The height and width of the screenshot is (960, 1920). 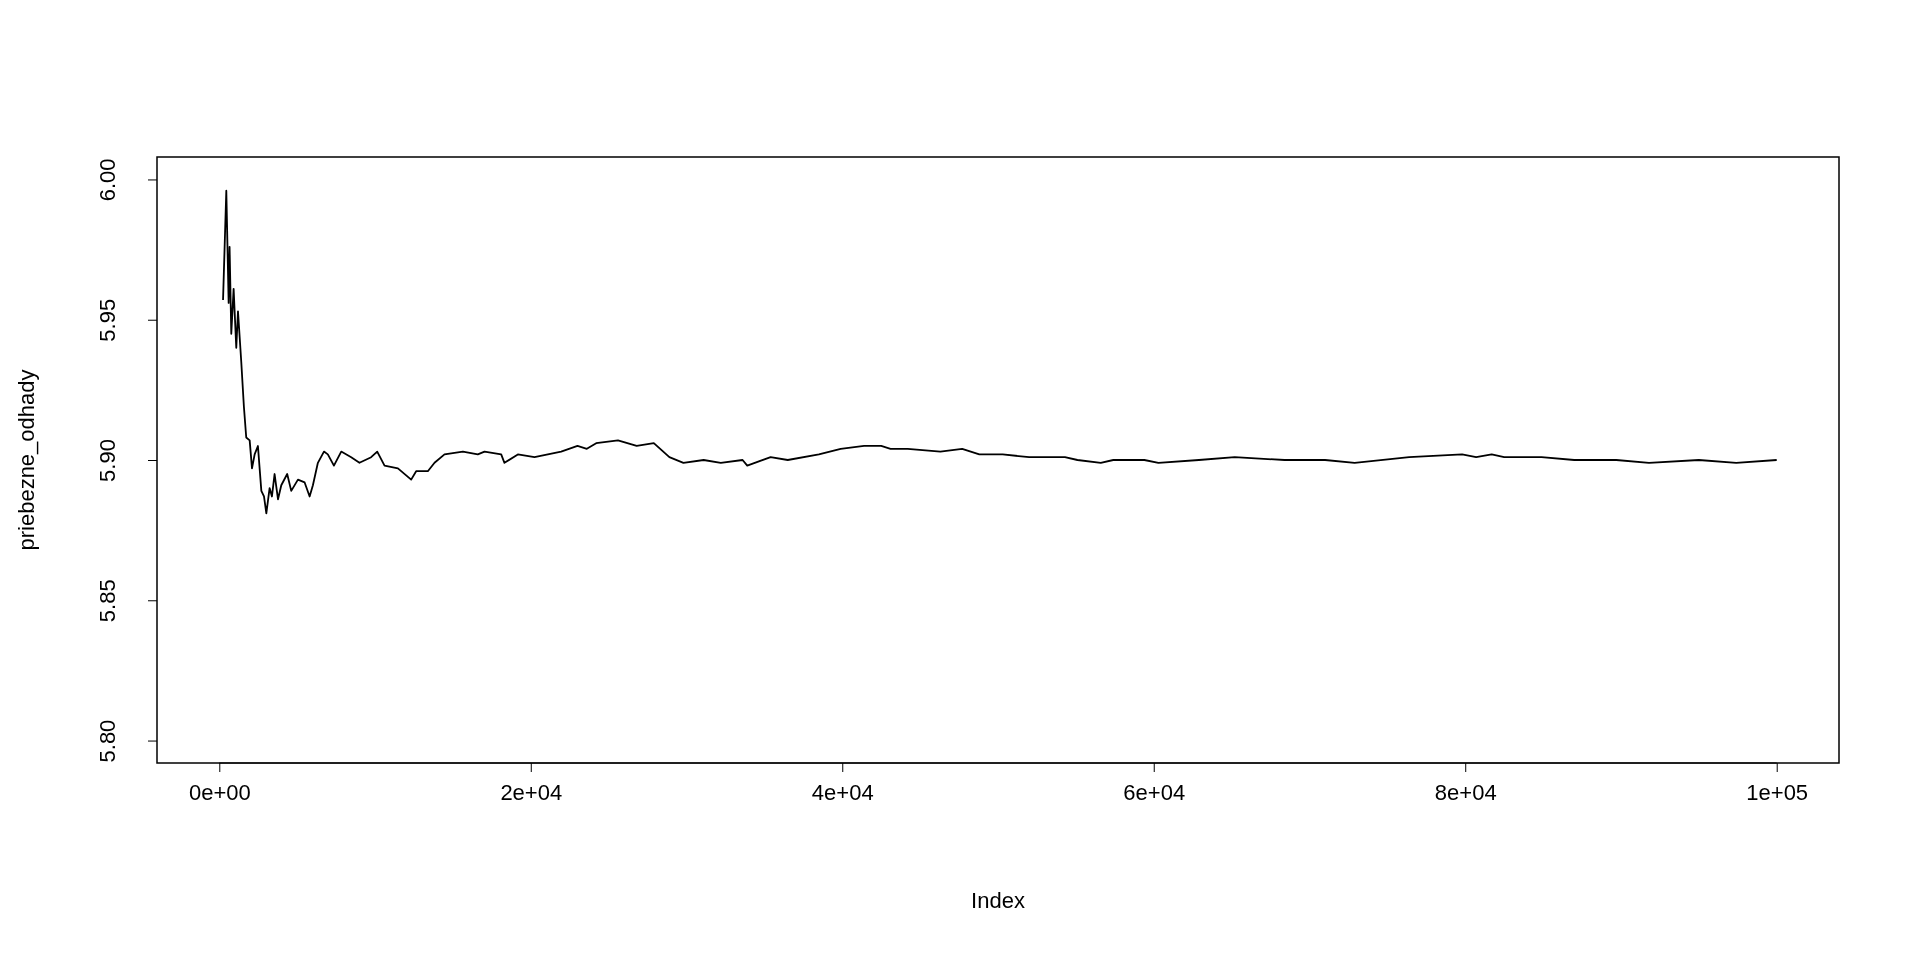 What do you see at coordinates (107, 320) in the screenshot?
I see `y-tick-label: 5.95` at bounding box center [107, 320].